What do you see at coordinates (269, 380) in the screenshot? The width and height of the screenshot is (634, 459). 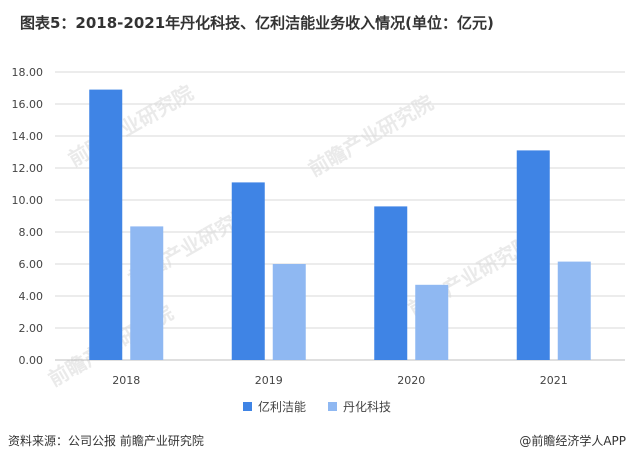 I see `x-tick-label: 2019` at bounding box center [269, 380].